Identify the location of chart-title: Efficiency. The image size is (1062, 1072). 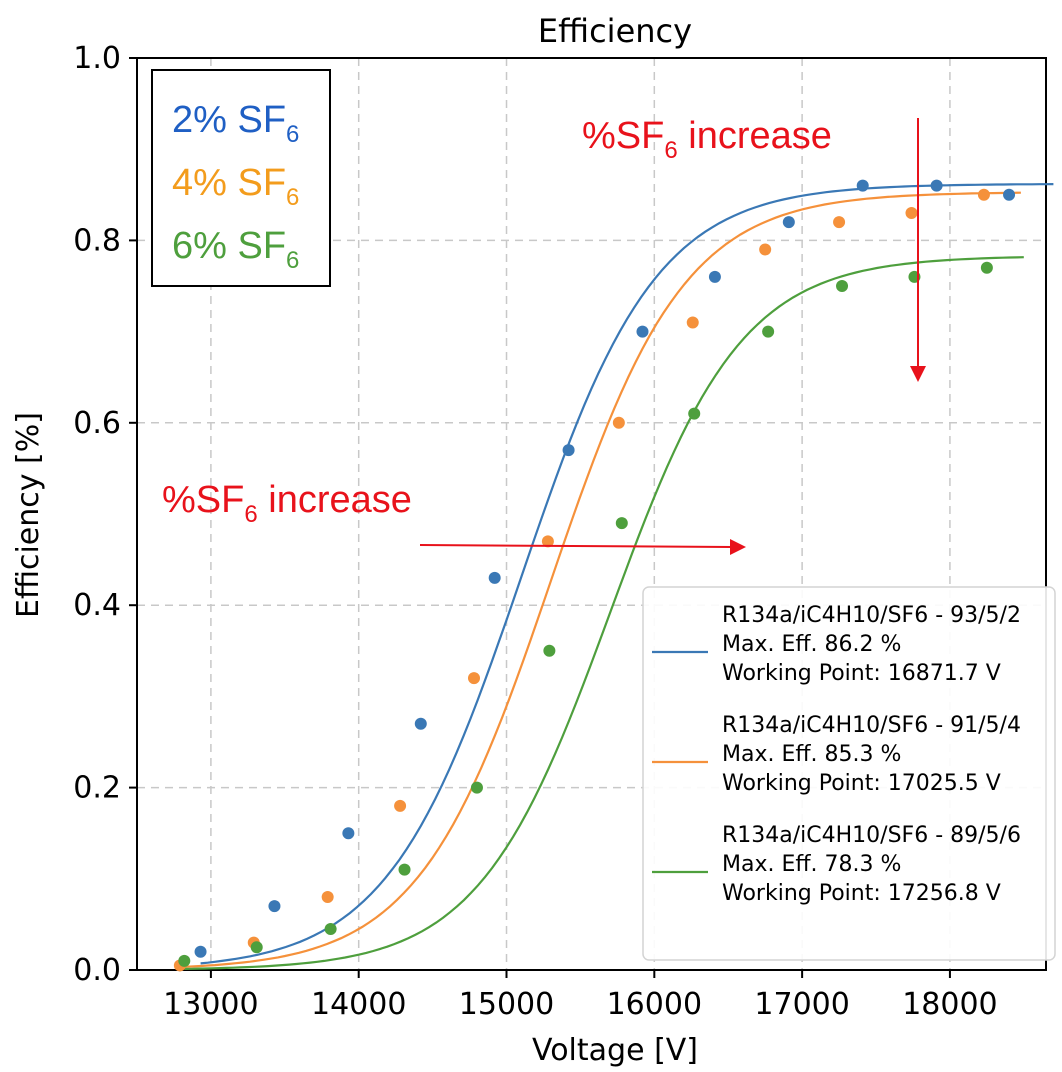
(615, 31).